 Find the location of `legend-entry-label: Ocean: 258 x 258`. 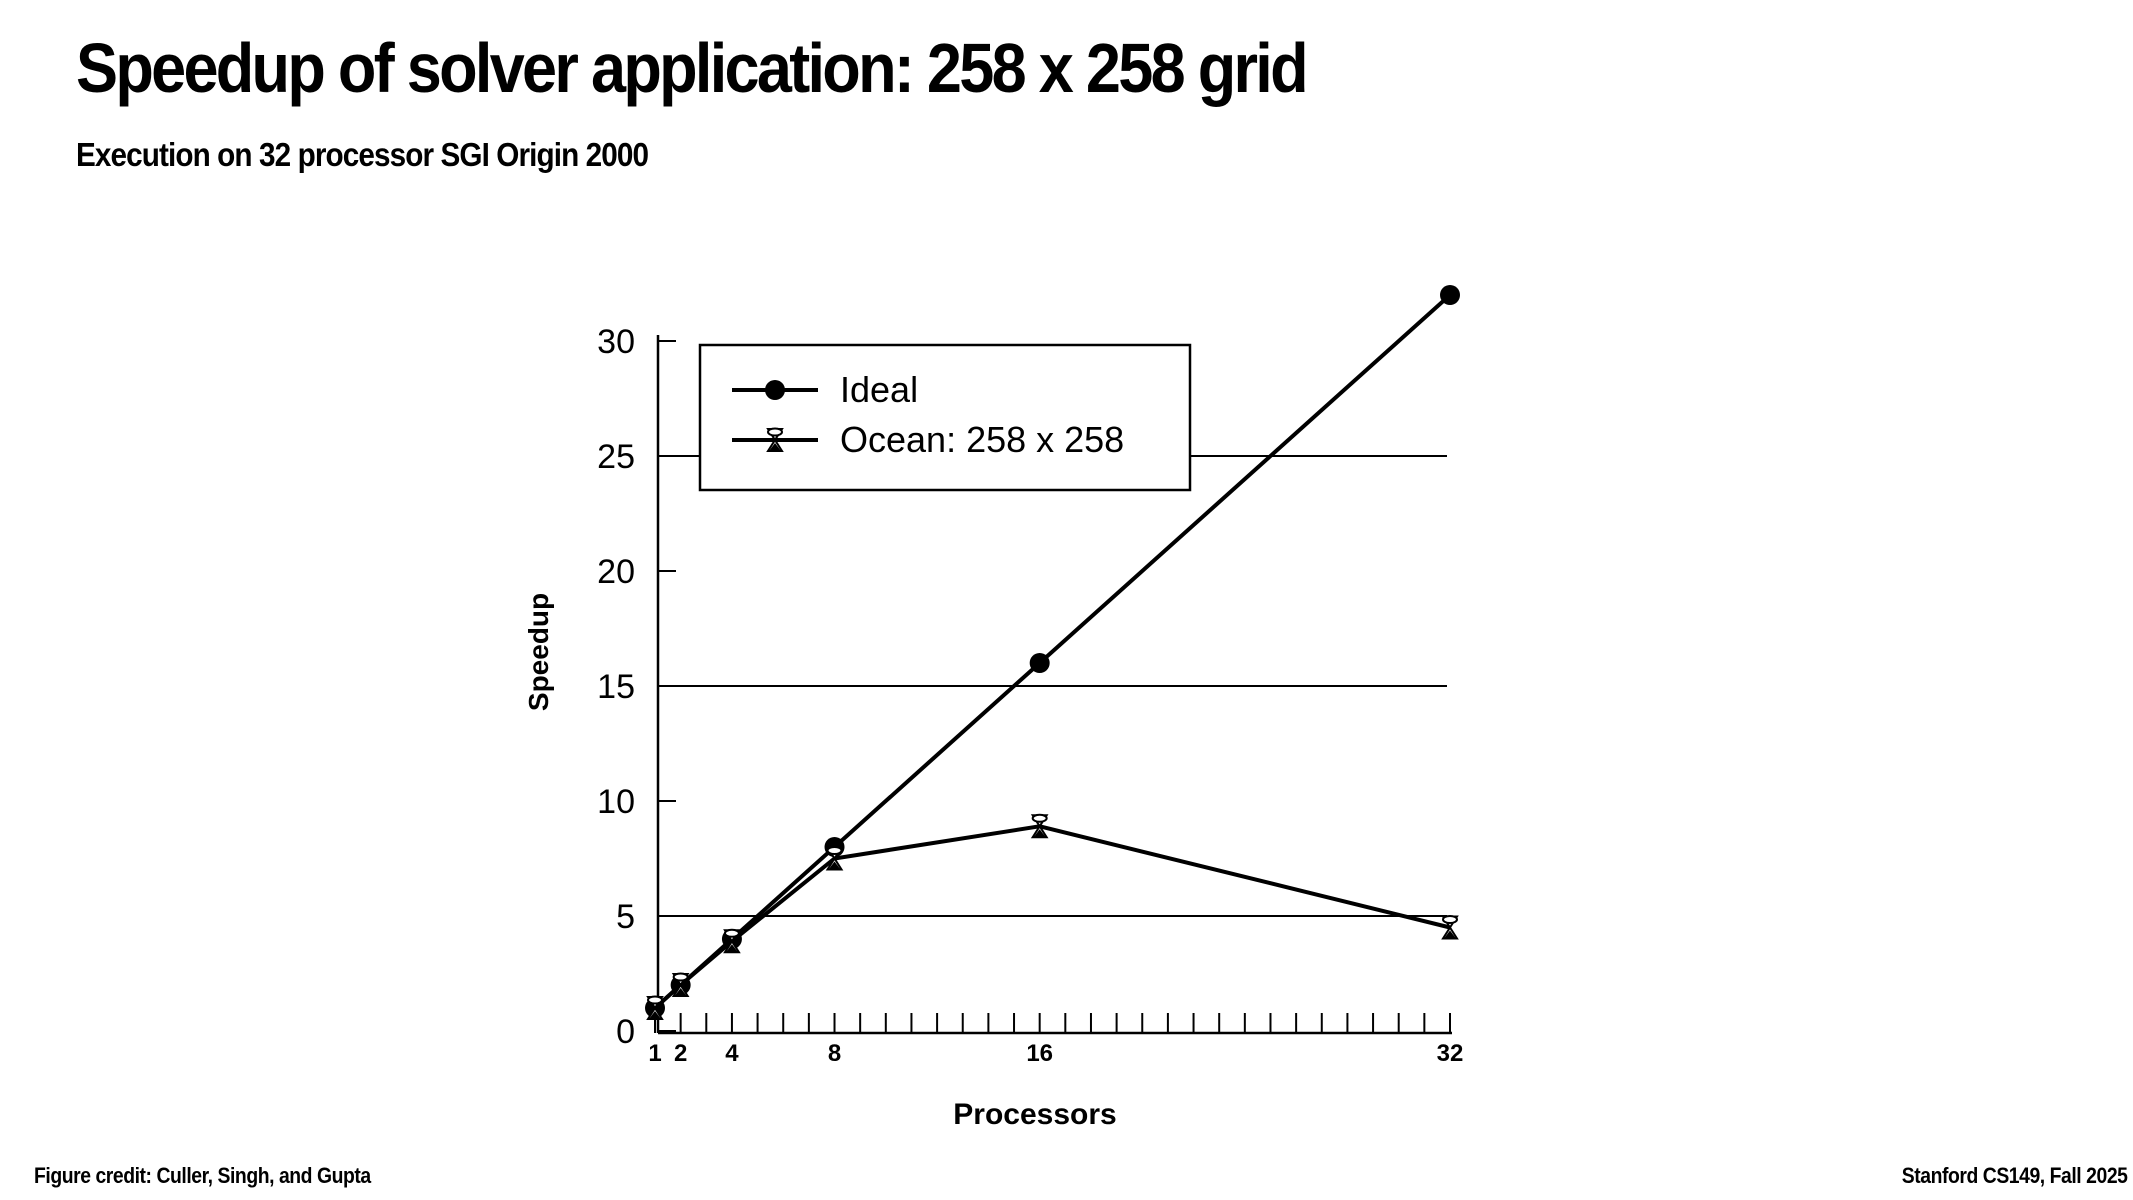

legend-entry-label: Ocean: 258 x 258 is located at coordinates (982, 439).